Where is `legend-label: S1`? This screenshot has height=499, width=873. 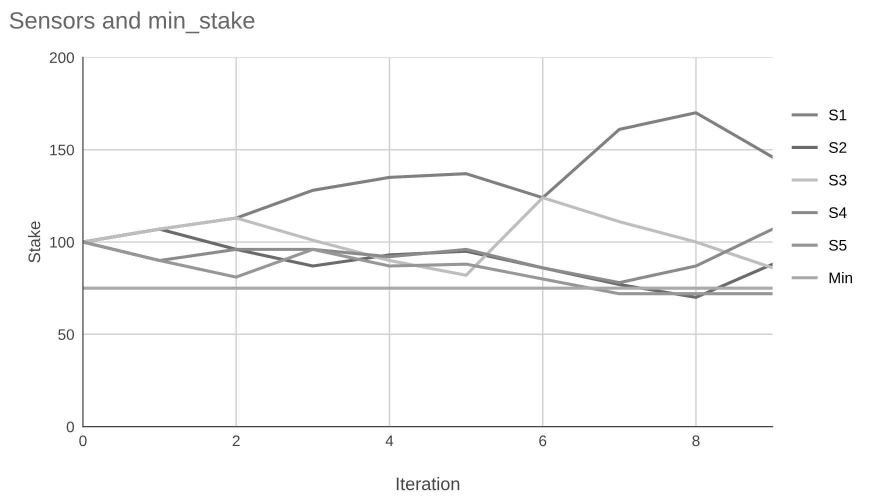
legend-label: S1 is located at coordinates (837, 115).